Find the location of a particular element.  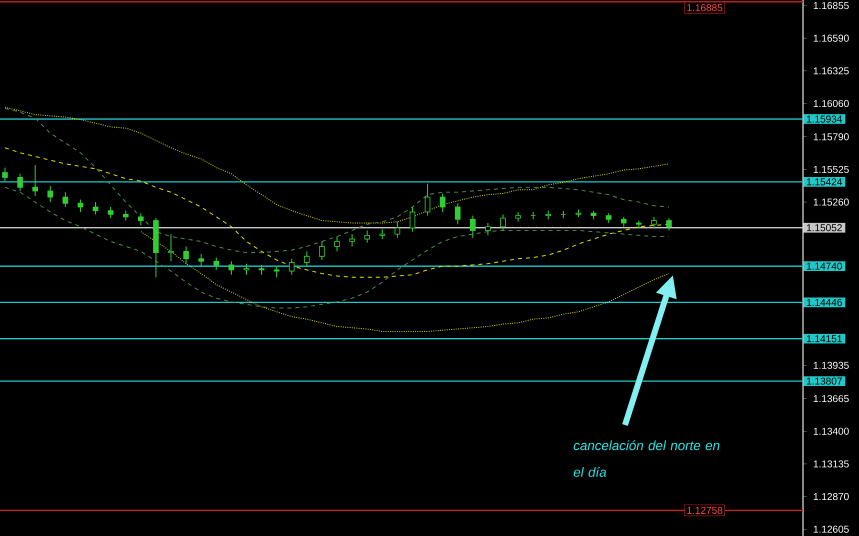

y-tick-label: 1.13665 is located at coordinates (831, 398).